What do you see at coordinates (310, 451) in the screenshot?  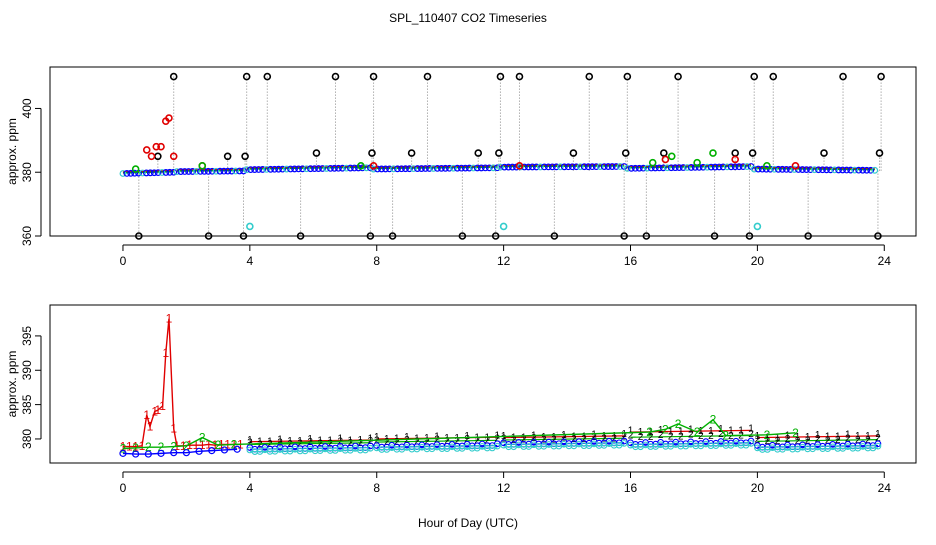 I see `band-line` at bounding box center [310, 451].